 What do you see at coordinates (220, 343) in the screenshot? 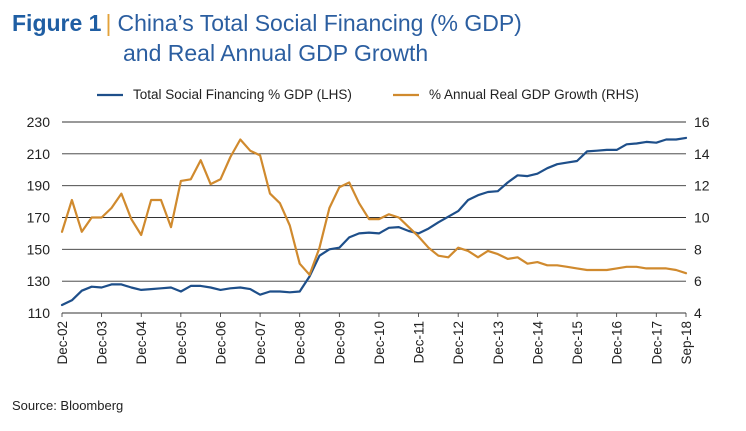
I see `x-tick-label: Dec-06` at bounding box center [220, 343].